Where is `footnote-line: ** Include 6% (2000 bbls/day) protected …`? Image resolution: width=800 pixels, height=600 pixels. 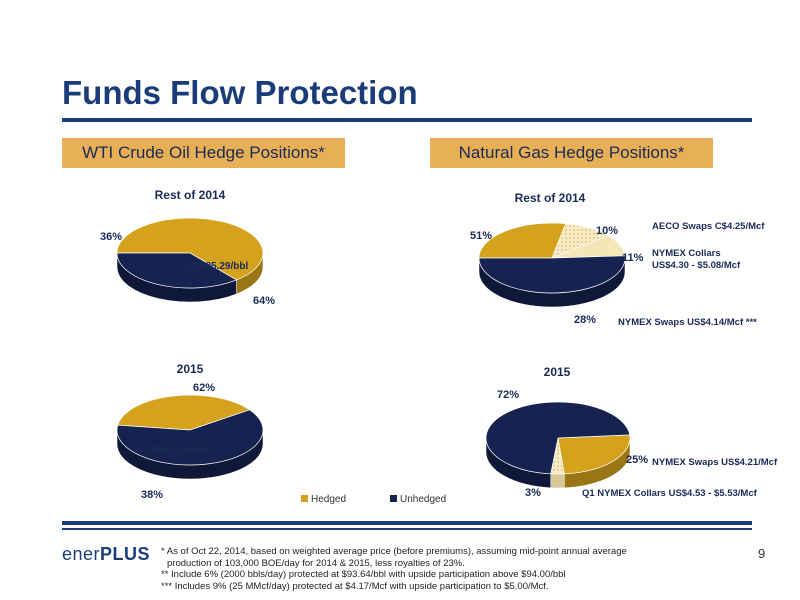
footnote-line: ** Include 6% (2000 bbls/day) protected … is located at coordinates (363, 574).